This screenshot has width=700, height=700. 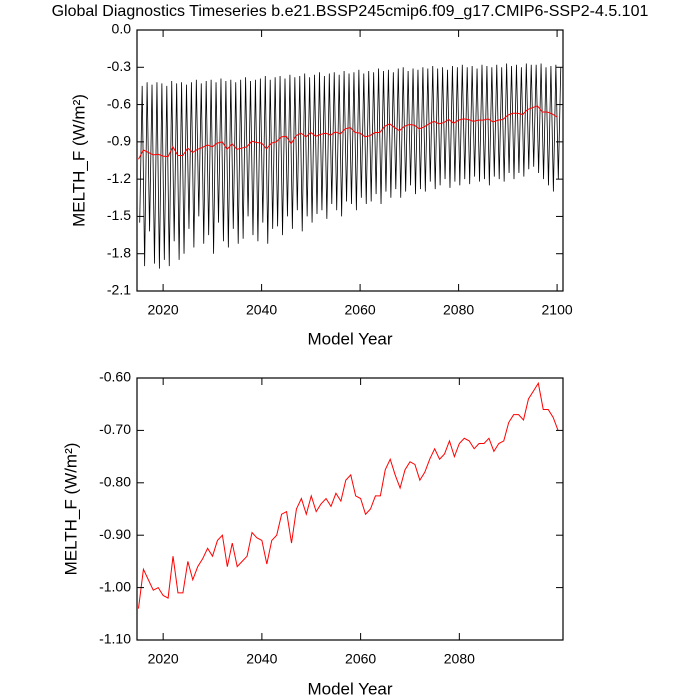 What do you see at coordinates (115, 639) in the screenshot?
I see `y-tick-label: -1.10` at bounding box center [115, 639].